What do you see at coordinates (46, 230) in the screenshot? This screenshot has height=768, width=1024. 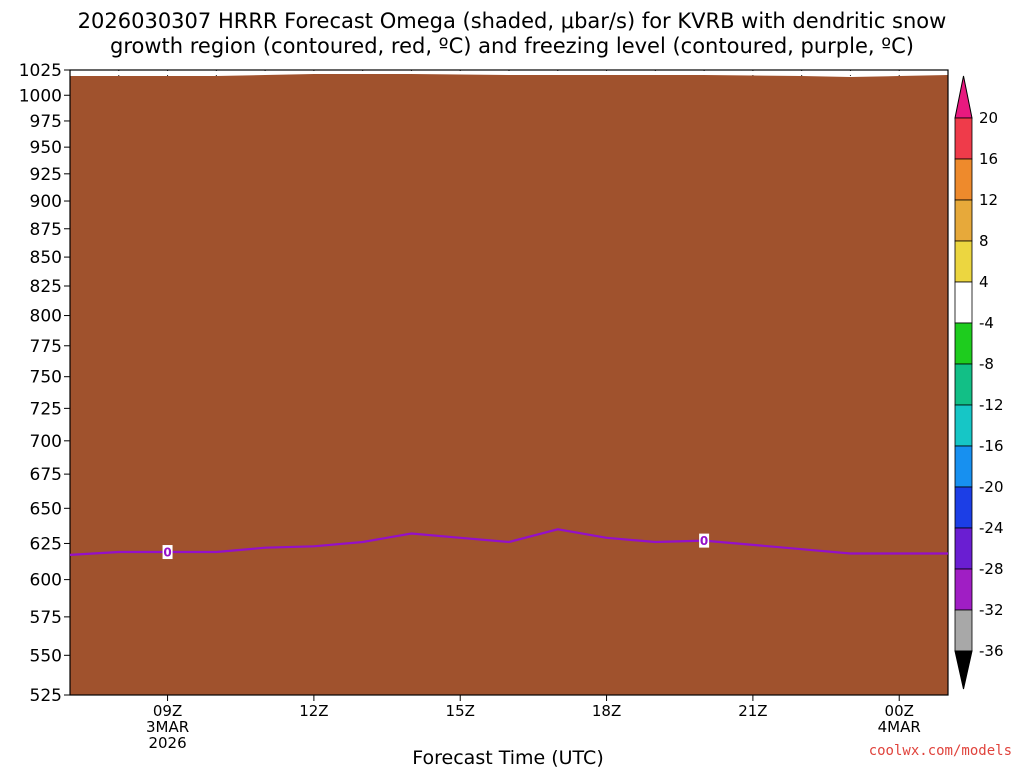 I see `y-tick-label: 875` at bounding box center [46, 230].